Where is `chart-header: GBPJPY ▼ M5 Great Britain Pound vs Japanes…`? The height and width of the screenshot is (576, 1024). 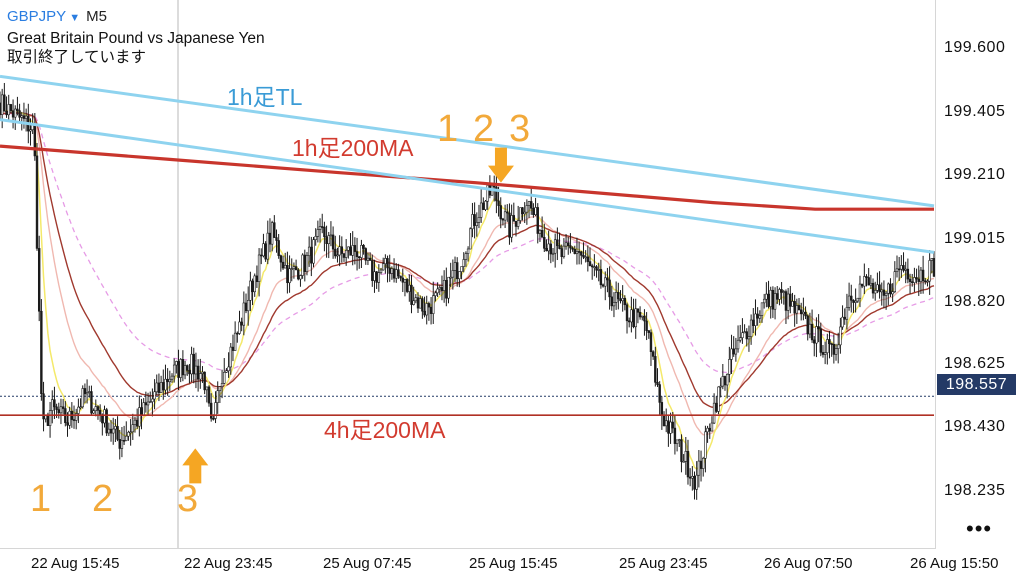
chart-header: GBPJPY ▼ M5 Great Britain Pound vs Japanes… is located at coordinates (136, 36).